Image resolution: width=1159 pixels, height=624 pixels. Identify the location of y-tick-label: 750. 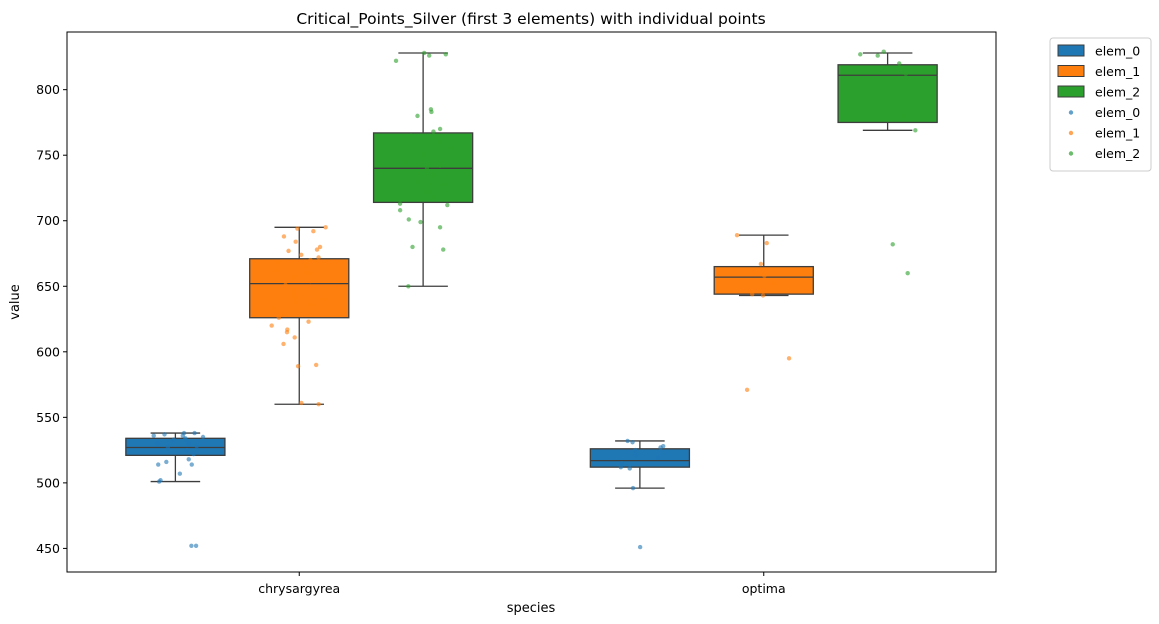
(48, 155).